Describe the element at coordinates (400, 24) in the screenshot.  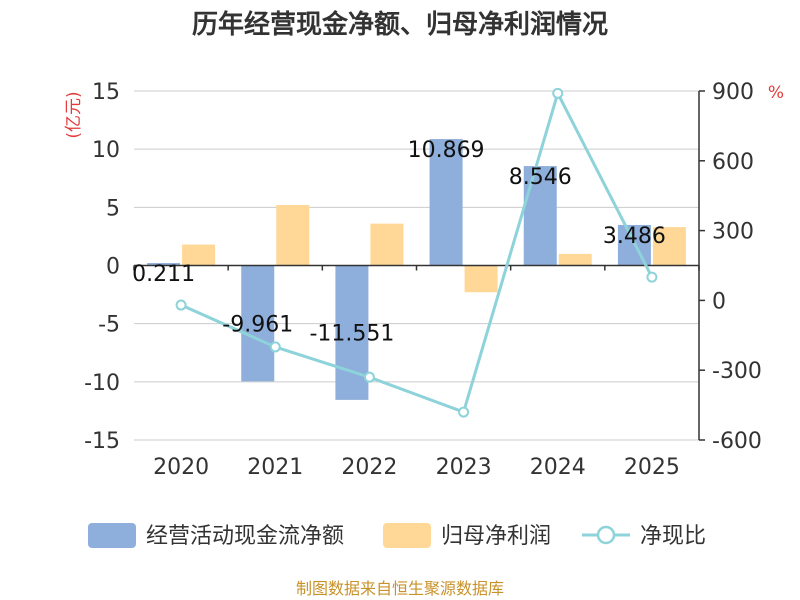
I see `chart-title: 历年经营现金净额、归母净利润情况` at that location.